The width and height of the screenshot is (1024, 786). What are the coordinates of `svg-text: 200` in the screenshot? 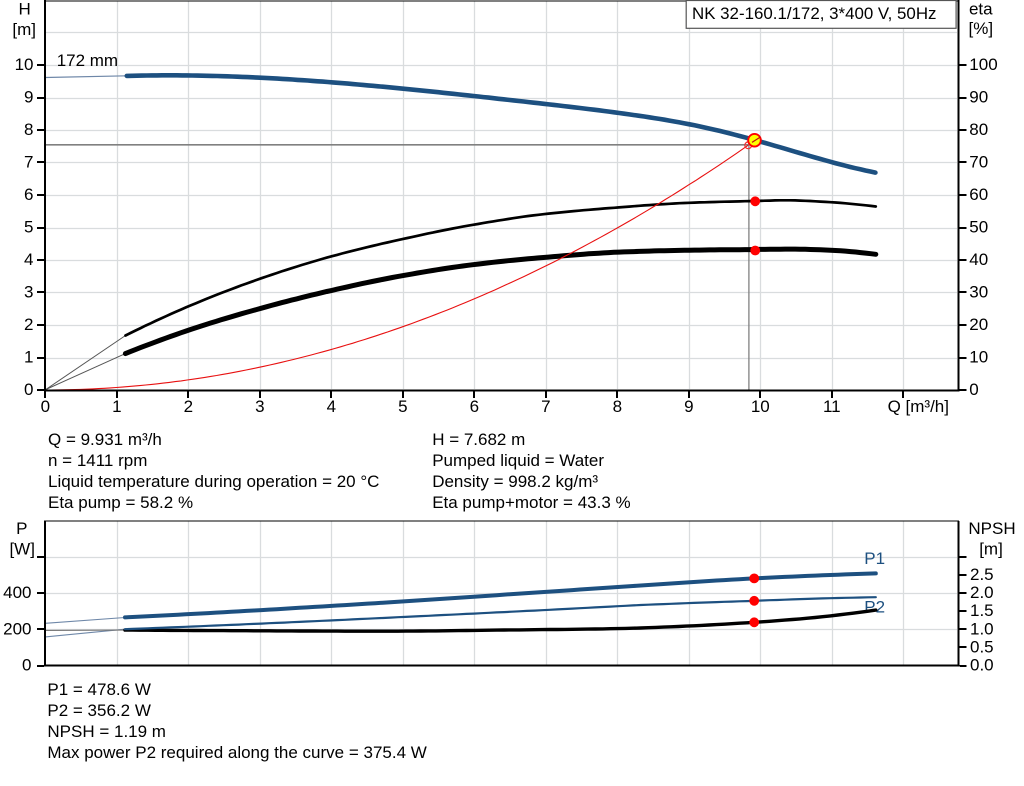 It's located at (17, 628).